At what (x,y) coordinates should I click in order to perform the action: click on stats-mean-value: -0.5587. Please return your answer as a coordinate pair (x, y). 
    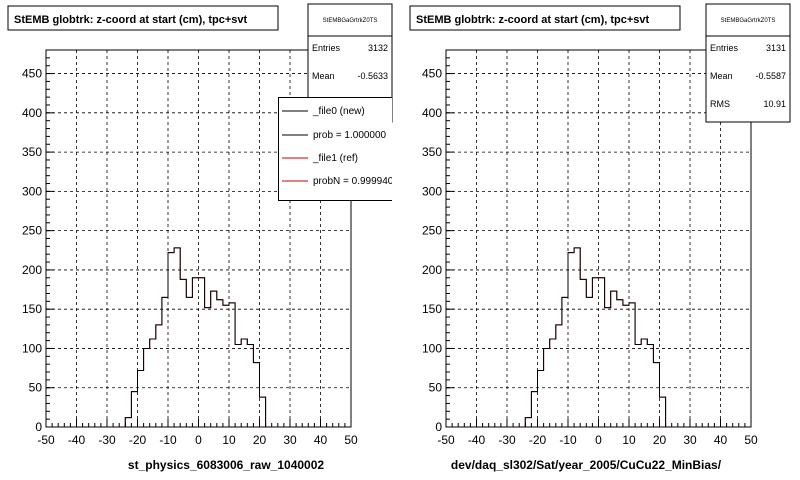
    Looking at the image, I should click on (770, 76).